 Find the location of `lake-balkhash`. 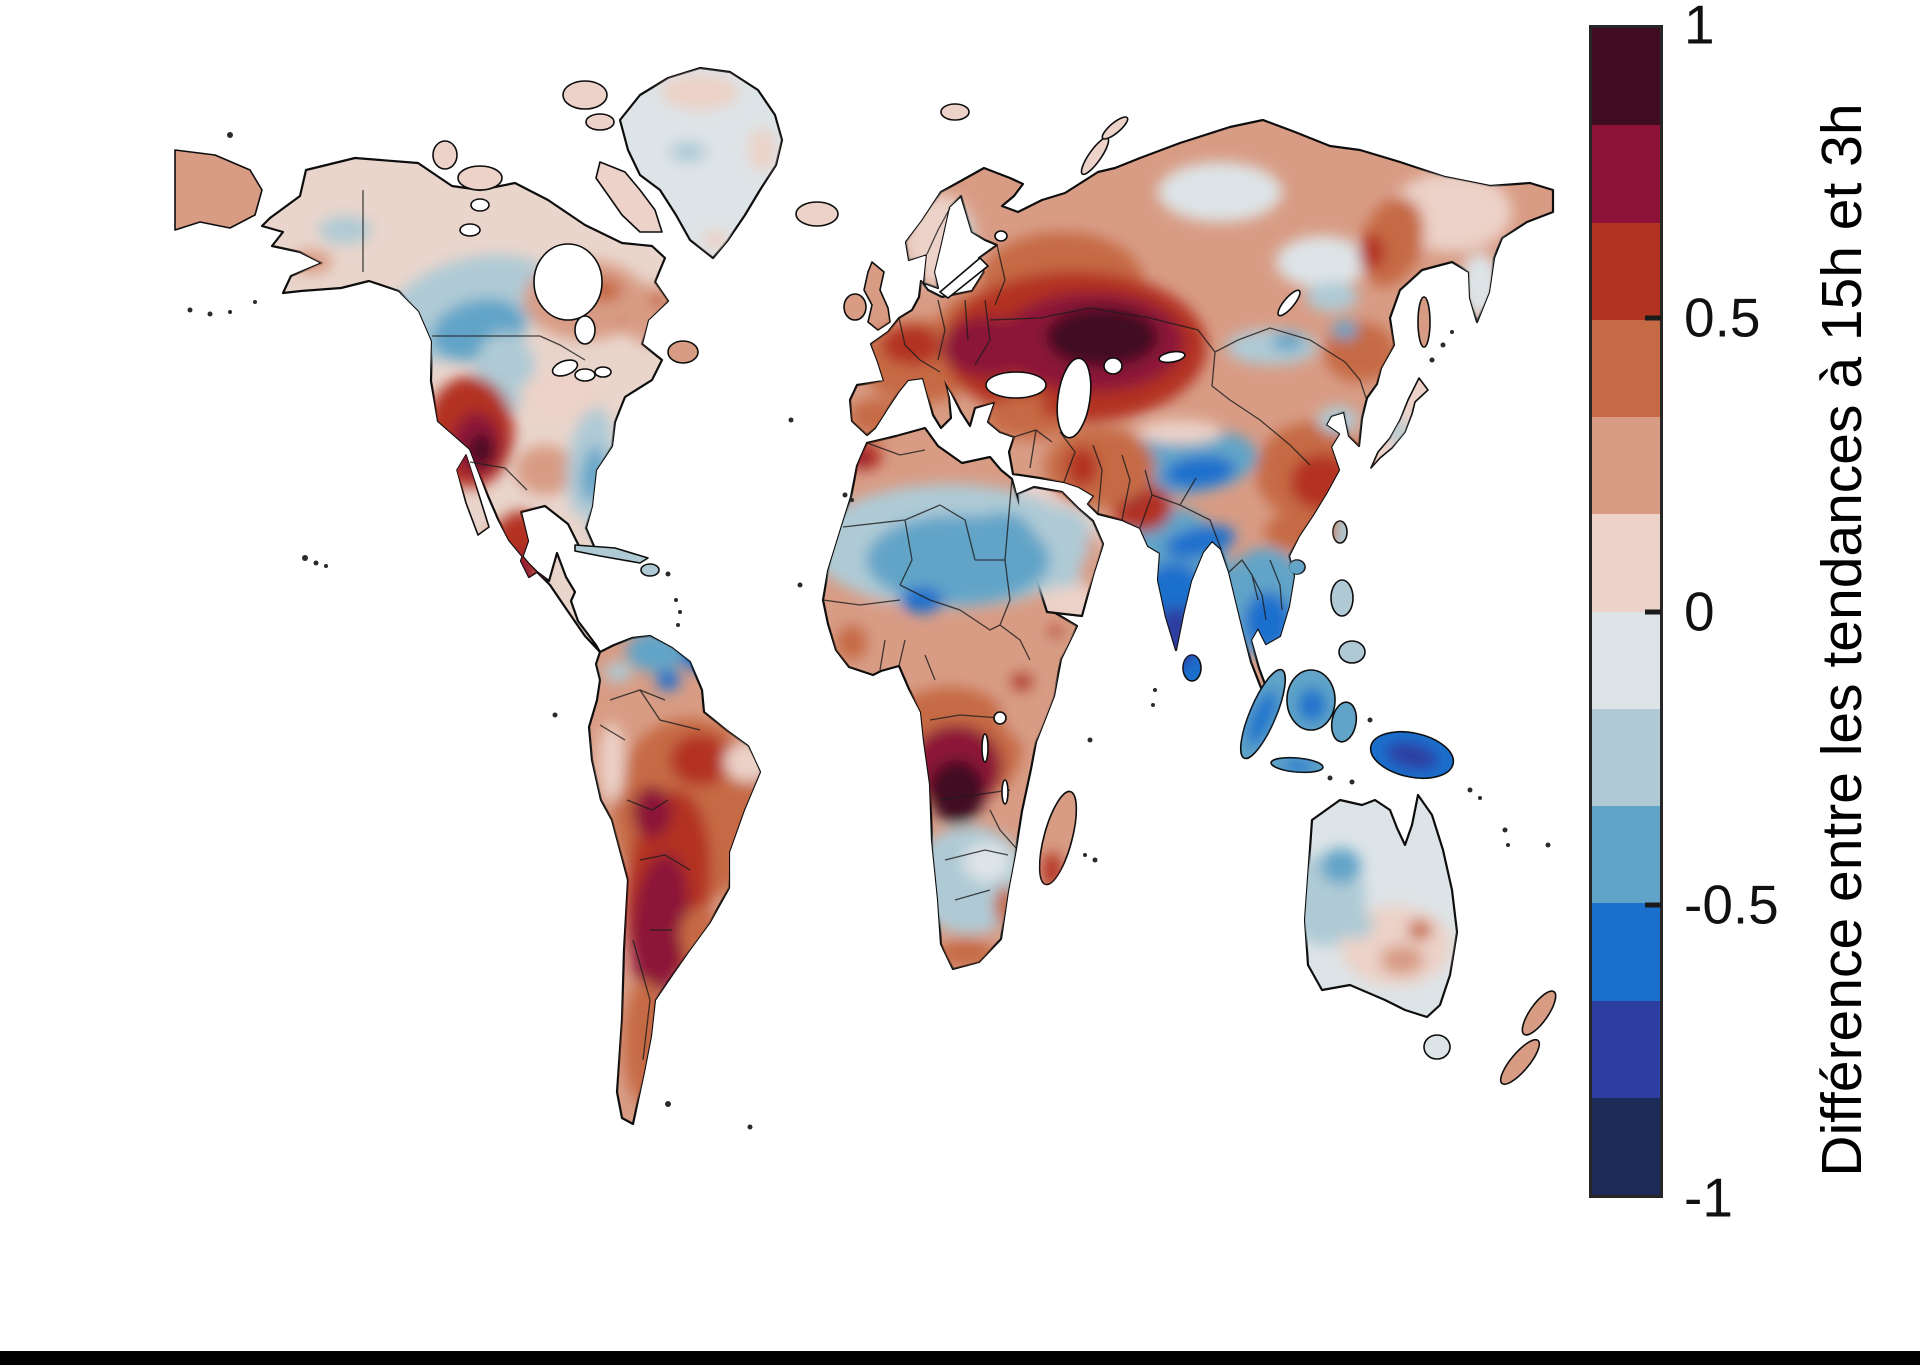

lake-balkhash is located at coordinates (1172, 357).